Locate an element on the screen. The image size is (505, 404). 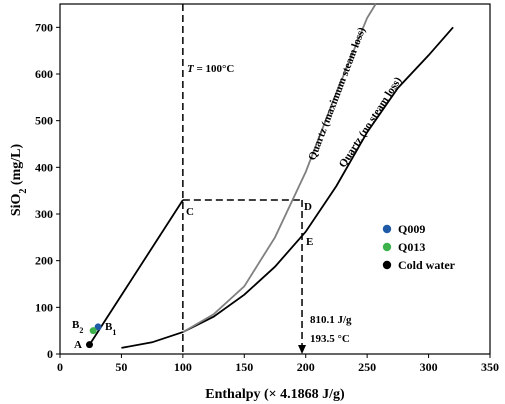
mixing-line is located at coordinates (136, 272).